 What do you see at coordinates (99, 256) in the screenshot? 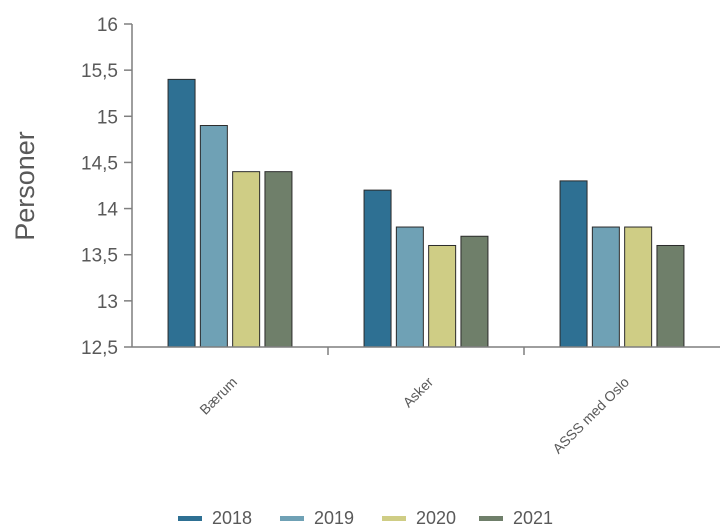
I see `y-tick-label: 13,5` at bounding box center [99, 256].